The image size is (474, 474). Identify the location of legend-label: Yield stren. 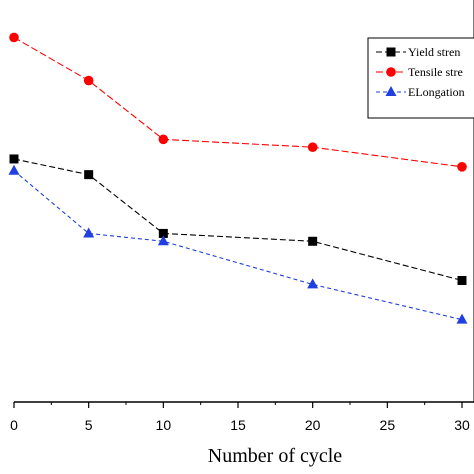
(434, 52).